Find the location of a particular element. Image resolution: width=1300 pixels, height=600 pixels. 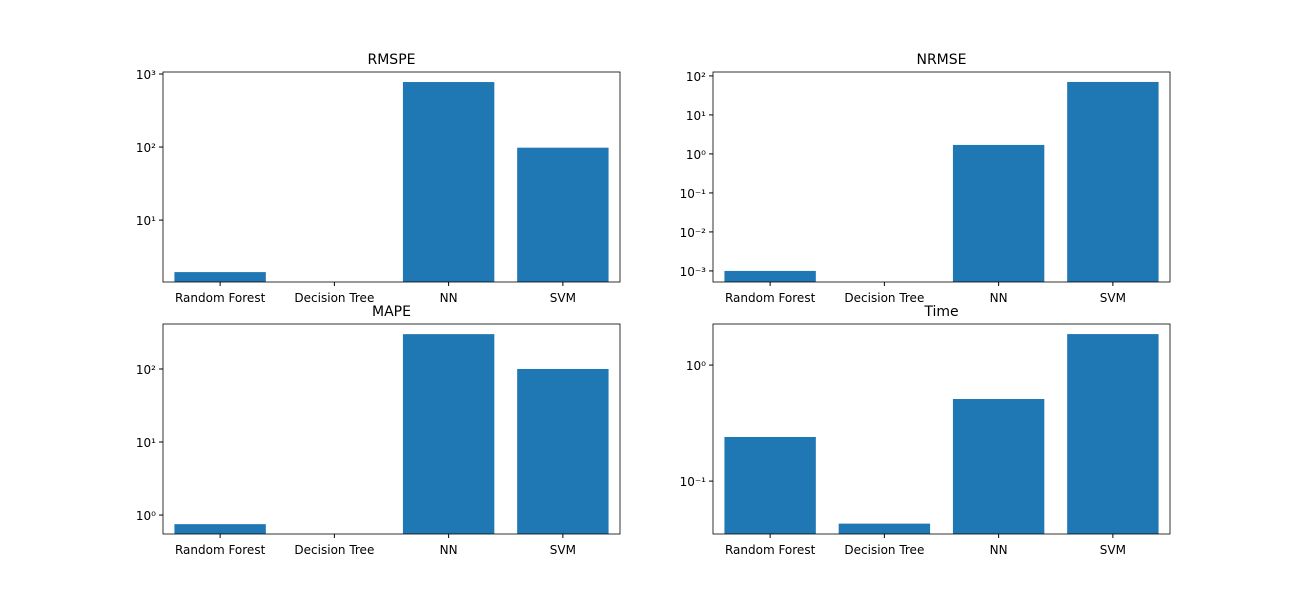

chart-title: MAPE is located at coordinates (391, 312).